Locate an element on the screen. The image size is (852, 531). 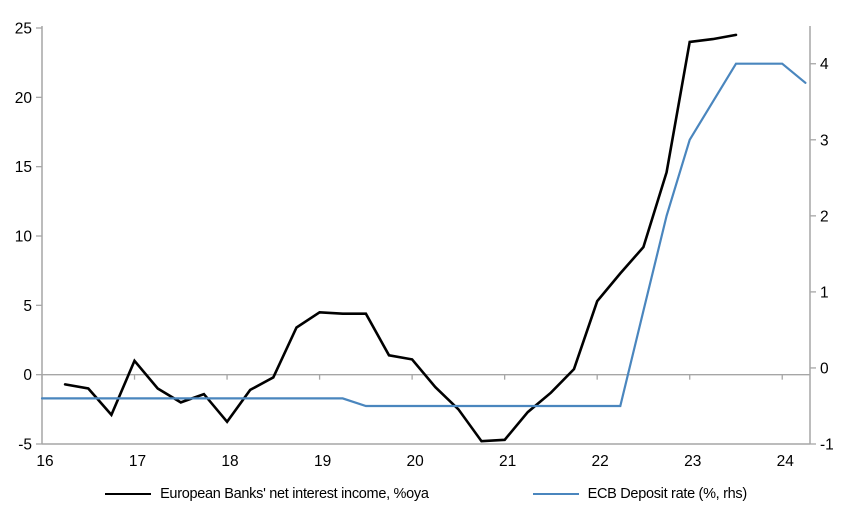
right-axis-tick-label: 1 is located at coordinates (824, 292).